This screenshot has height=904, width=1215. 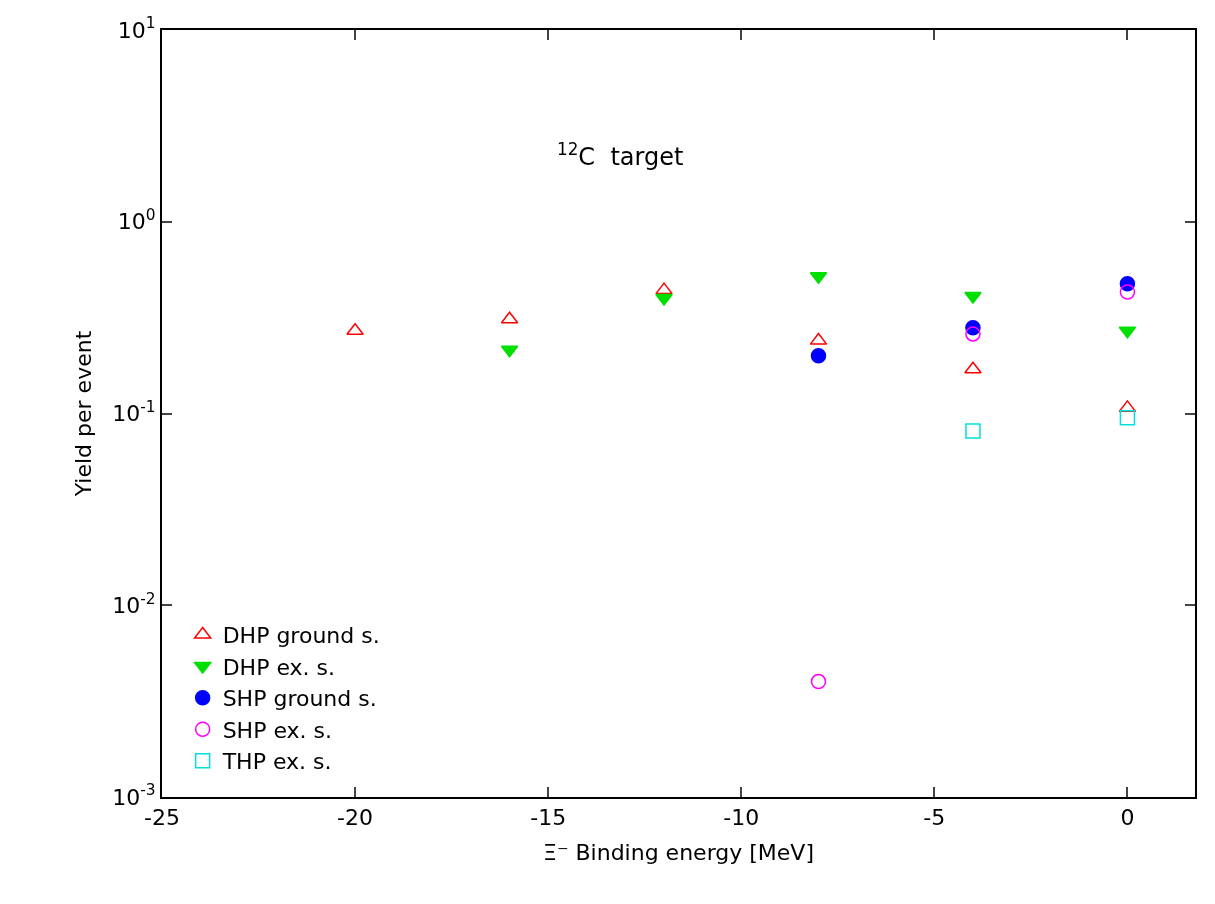 What do you see at coordinates (277, 730) in the screenshot?
I see `legend-label: SHP ex. s.` at bounding box center [277, 730].